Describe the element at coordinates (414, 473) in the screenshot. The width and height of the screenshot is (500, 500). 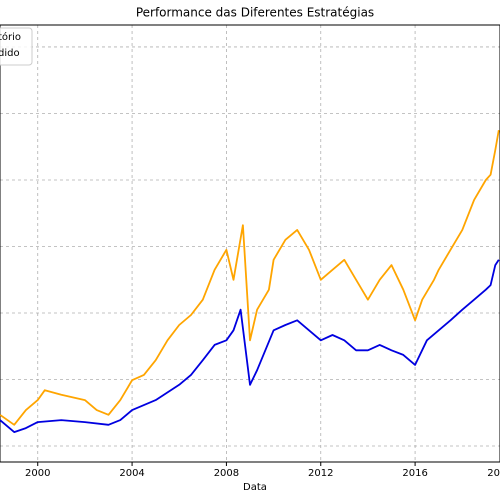
I see `x-tick-label: 2016` at that location.